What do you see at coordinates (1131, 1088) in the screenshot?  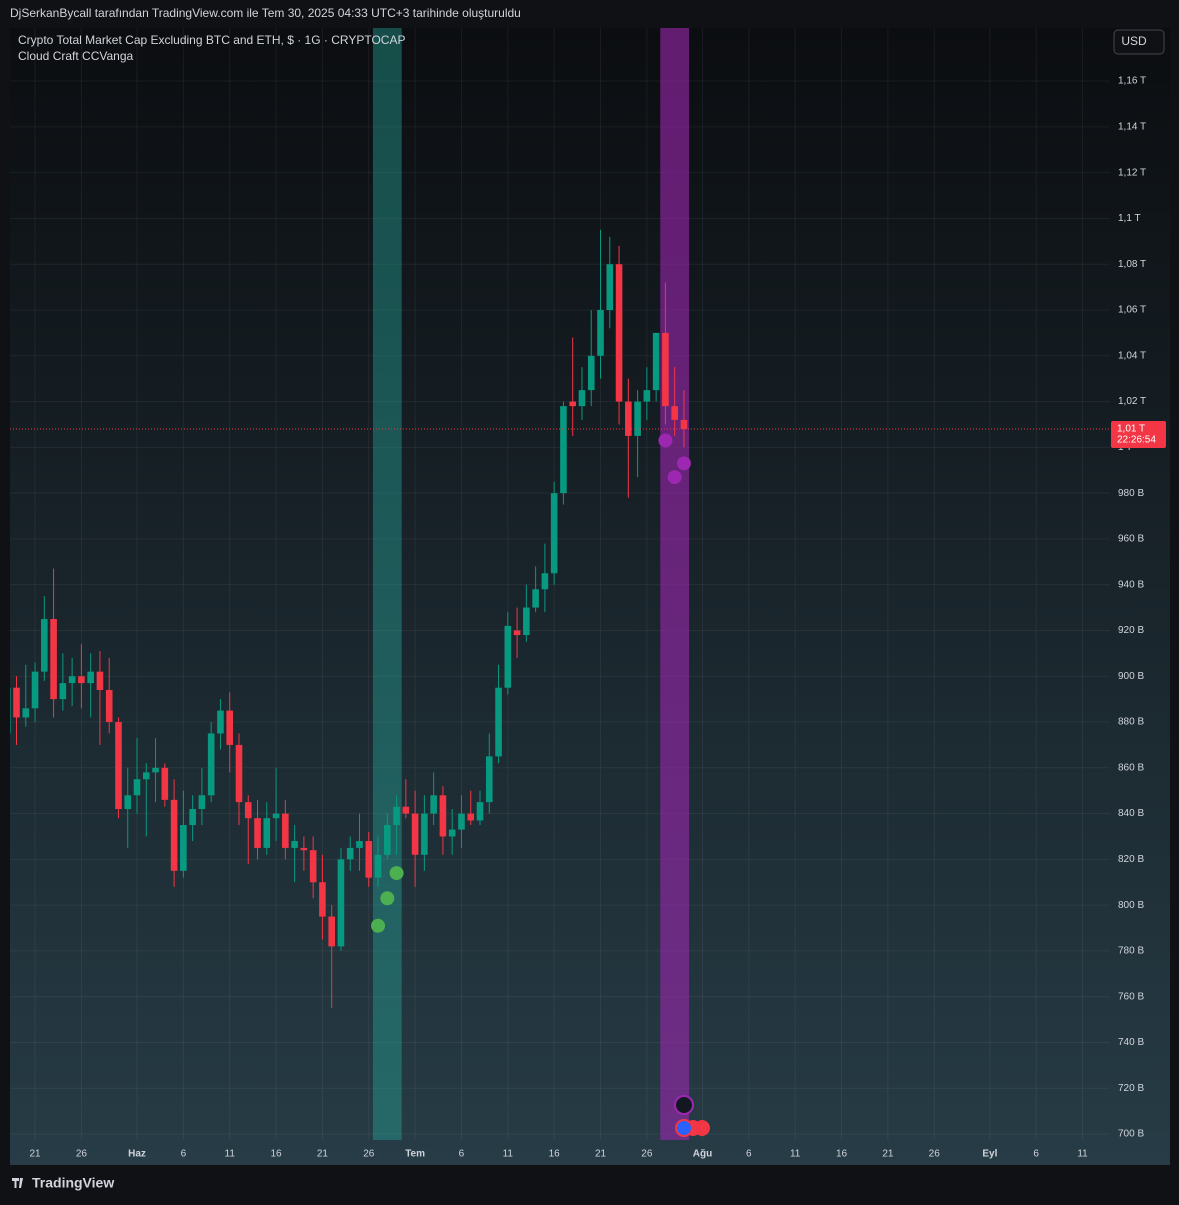 I see `y-tick-label: 720 B` at bounding box center [1131, 1088].